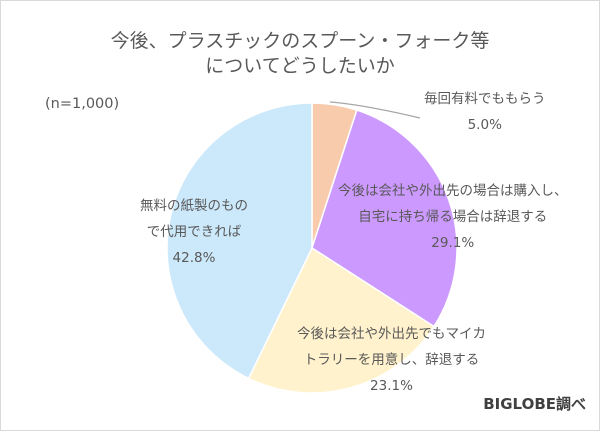  What do you see at coordinates (391, 386) in the screenshot?
I see `label-pct: 23.1%` at bounding box center [391, 386].